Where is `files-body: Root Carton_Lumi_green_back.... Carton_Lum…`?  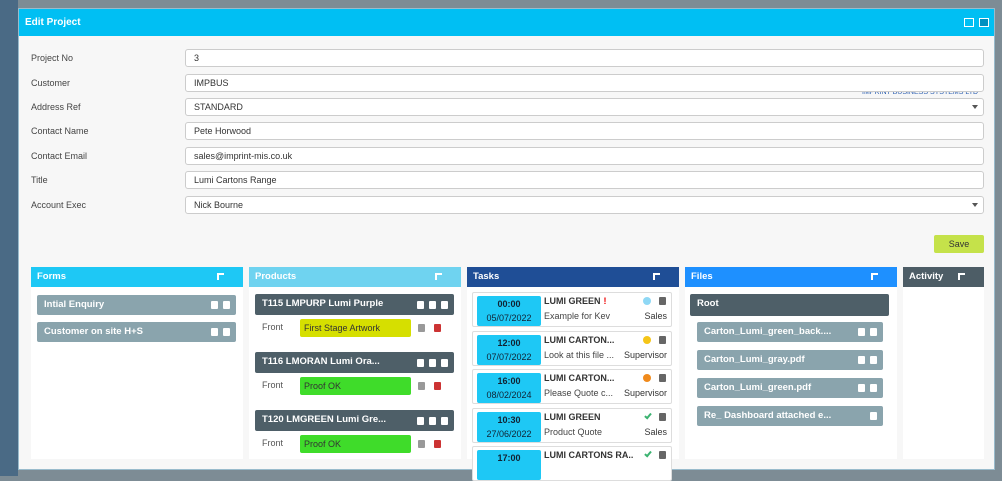 files-body: Root Carton_Lumi_green_back.... Carton_Lum… is located at coordinates (791, 373).